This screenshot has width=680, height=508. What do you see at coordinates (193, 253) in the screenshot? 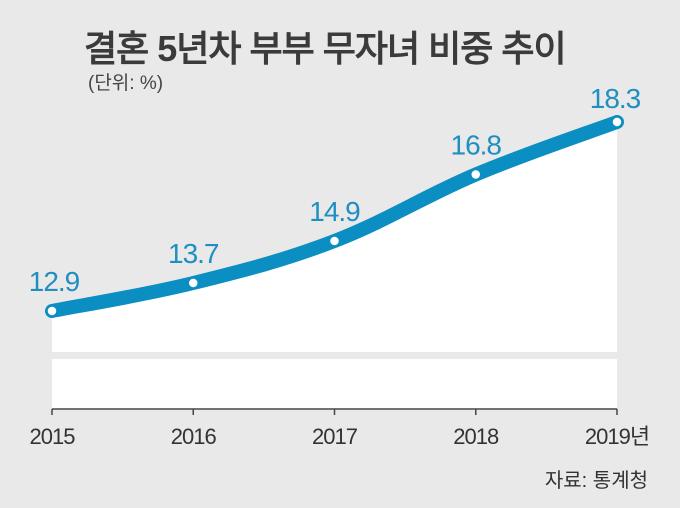
I see `data-label: 13.7` at bounding box center [193, 253].